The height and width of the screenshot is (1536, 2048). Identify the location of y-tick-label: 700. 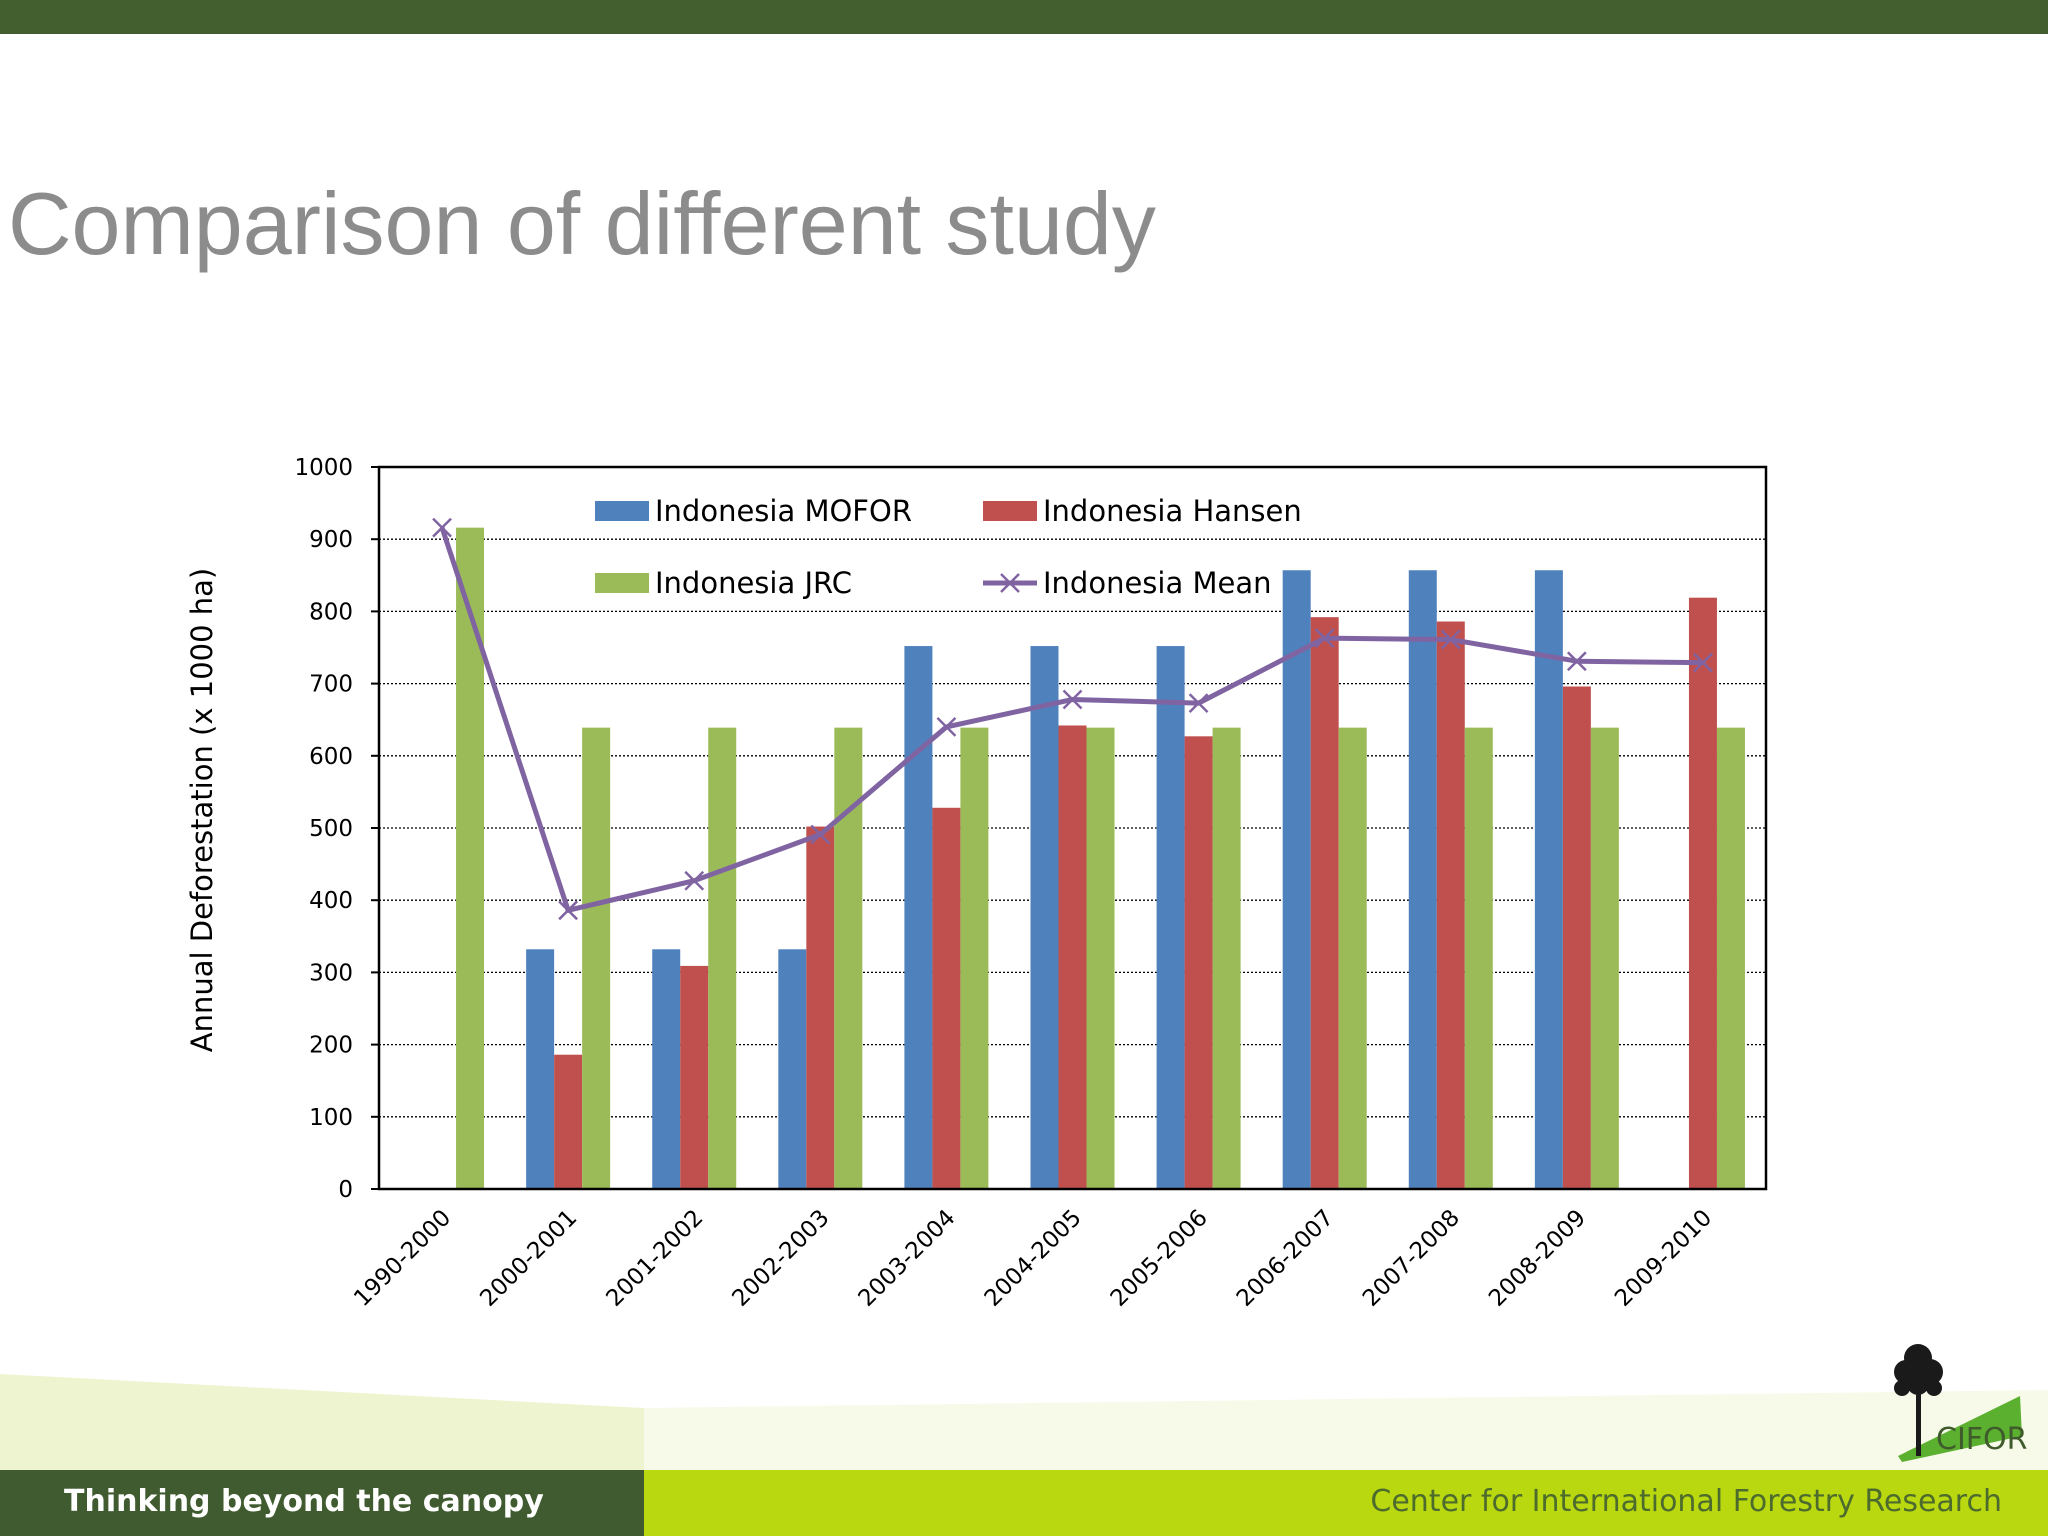
(331, 685).